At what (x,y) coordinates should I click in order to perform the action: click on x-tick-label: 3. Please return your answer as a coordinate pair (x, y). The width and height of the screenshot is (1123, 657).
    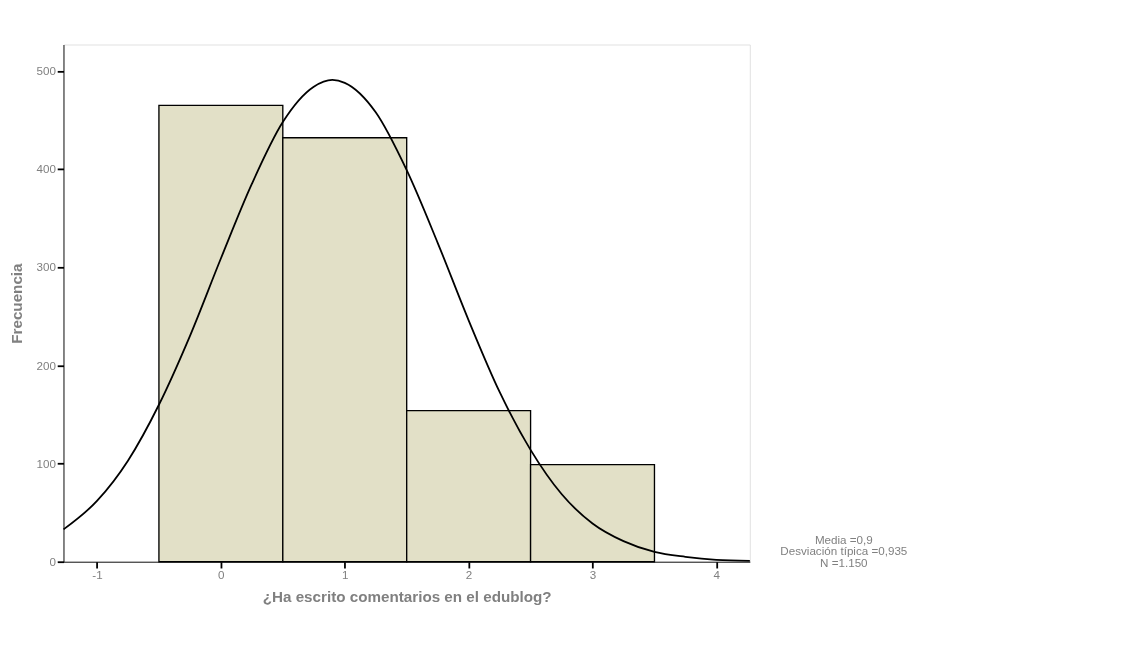
    Looking at the image, I should click on (593, 575).